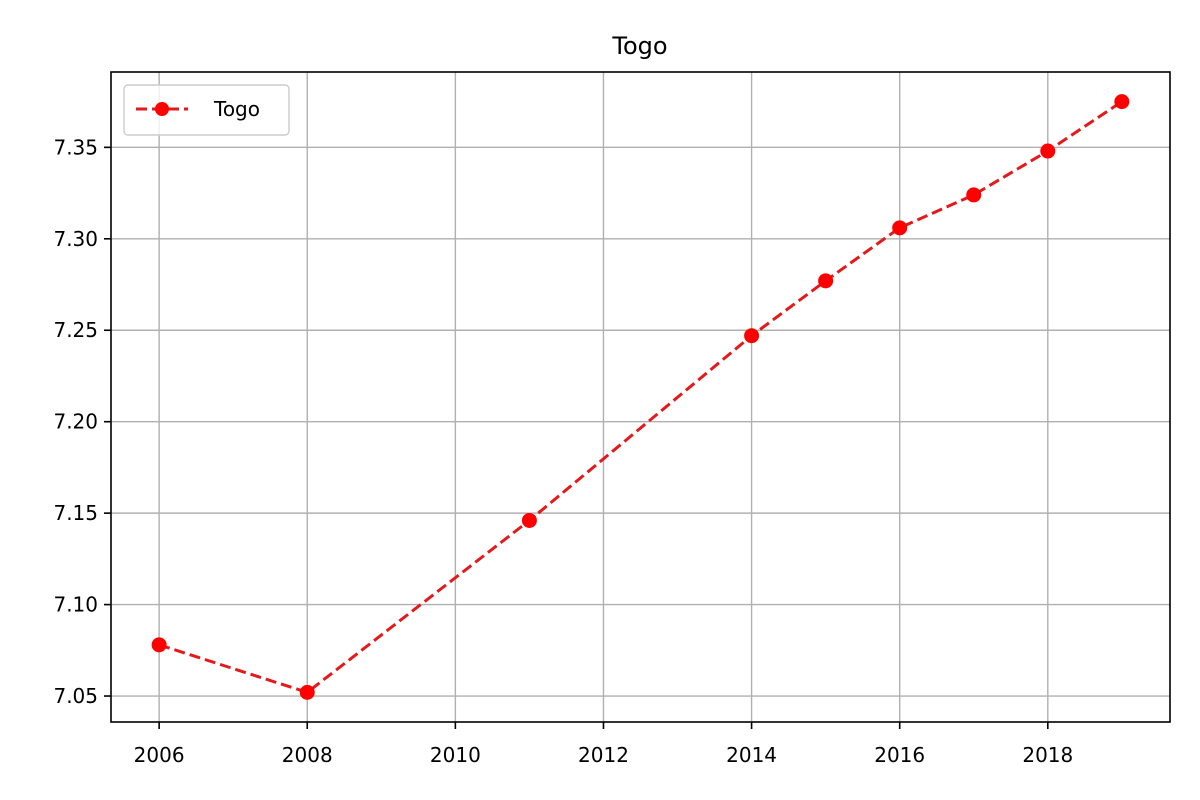 The image size is (1200, 800). I want to click on y-tick-label: 7.15, so click(75, 513).